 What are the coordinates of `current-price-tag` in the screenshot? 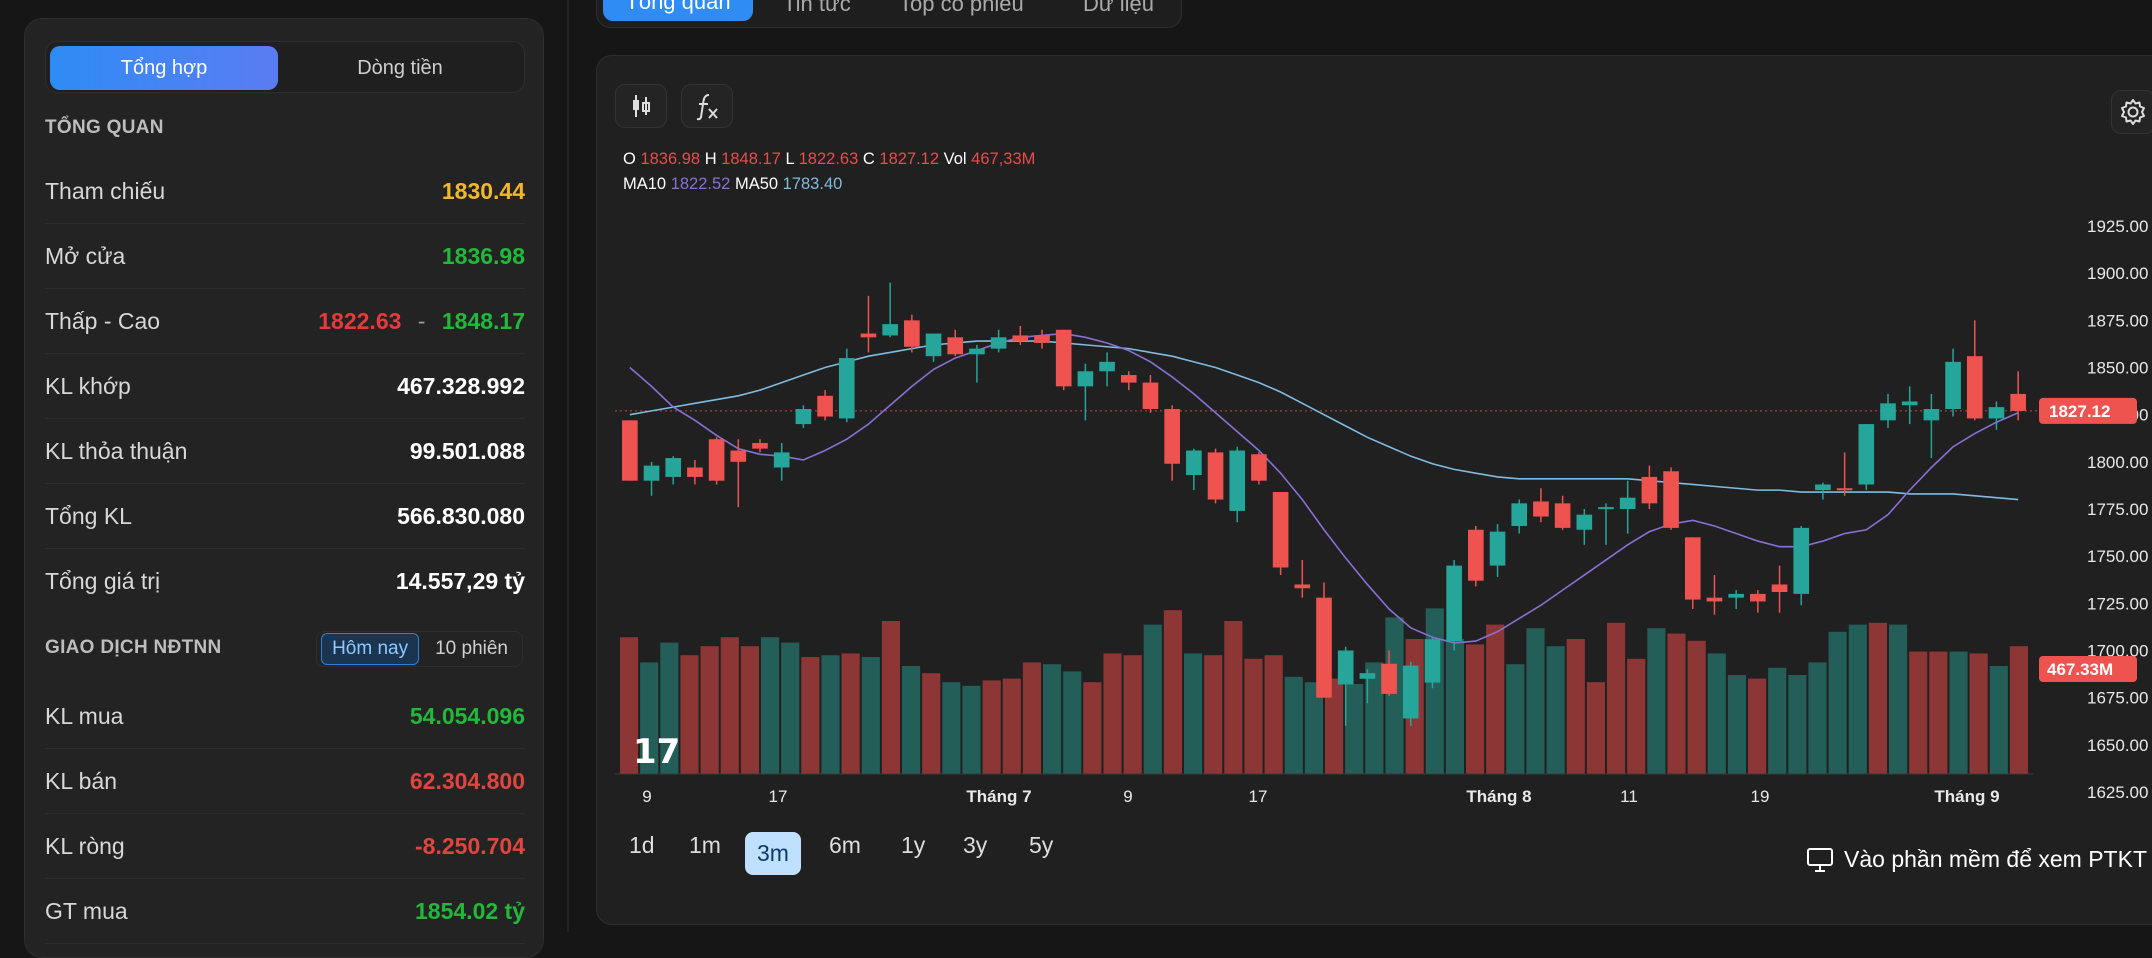 It's located at (2088, 410).